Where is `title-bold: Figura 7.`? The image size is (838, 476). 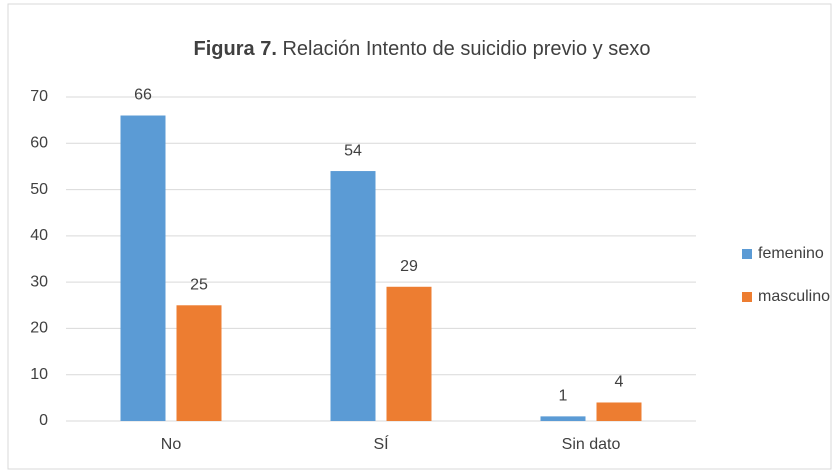 title-bold: Figura 7. is located at coordinates (235, 49).